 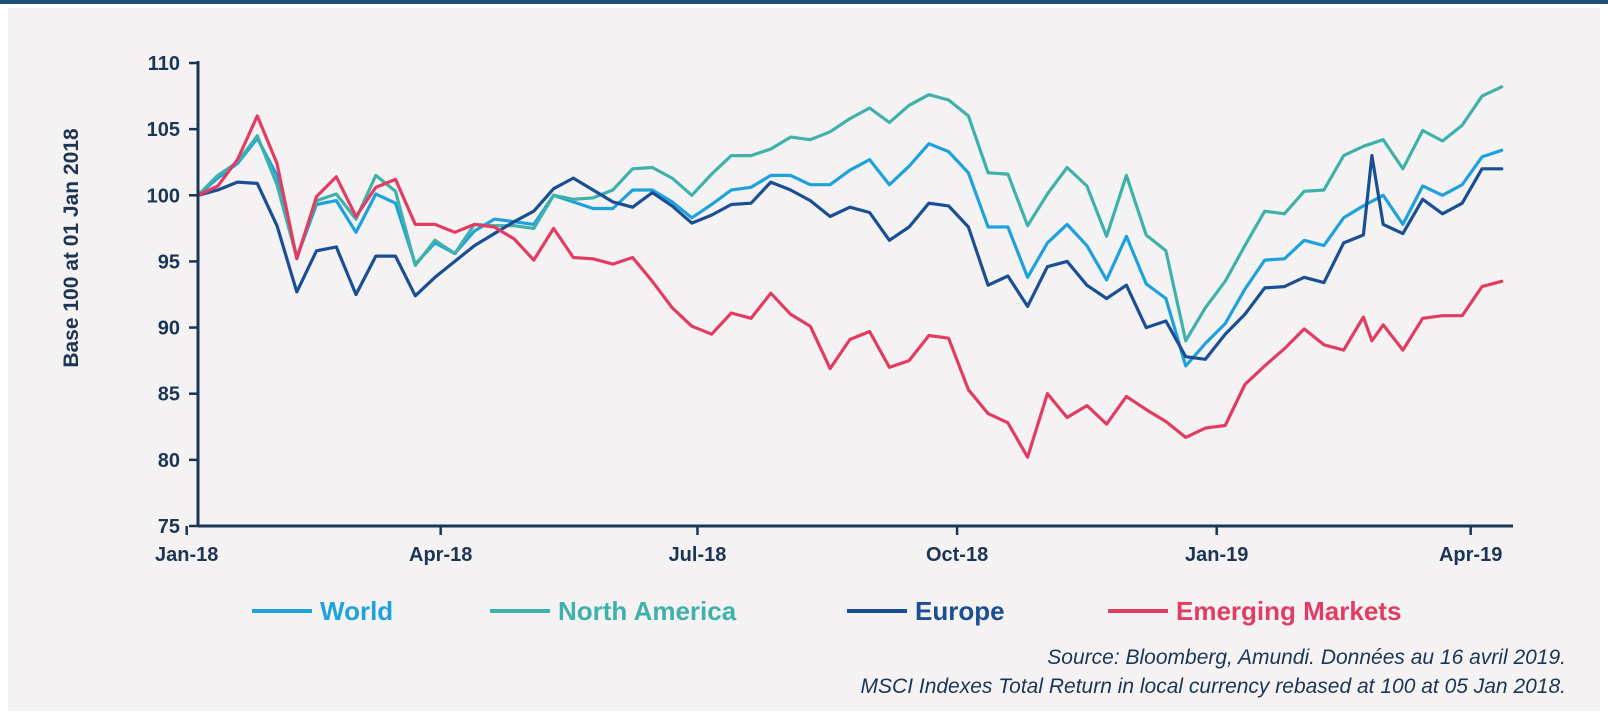 I want to click on y-axis-label: Base 100 at 01 Jan 2018, so click(x=71, y=248).